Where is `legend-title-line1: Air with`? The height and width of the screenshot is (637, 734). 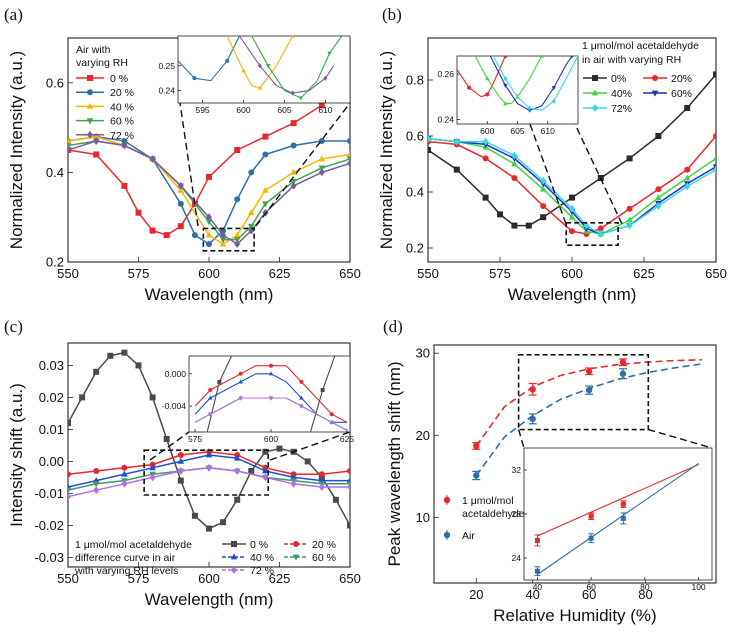 legend-title-line1: Air with is located at coordinates (93, 50).